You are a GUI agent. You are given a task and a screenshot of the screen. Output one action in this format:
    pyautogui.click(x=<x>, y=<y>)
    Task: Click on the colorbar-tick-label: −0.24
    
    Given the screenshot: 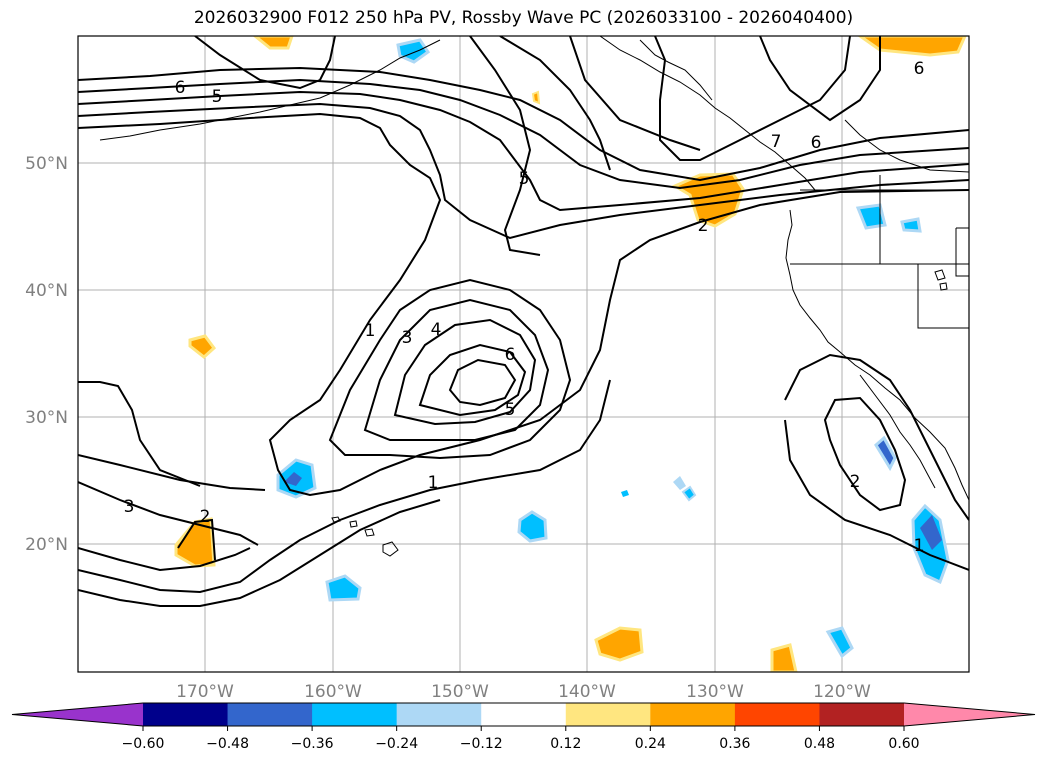 What is the action you would take?
    pyautogui.click(x=396, y=744)
    